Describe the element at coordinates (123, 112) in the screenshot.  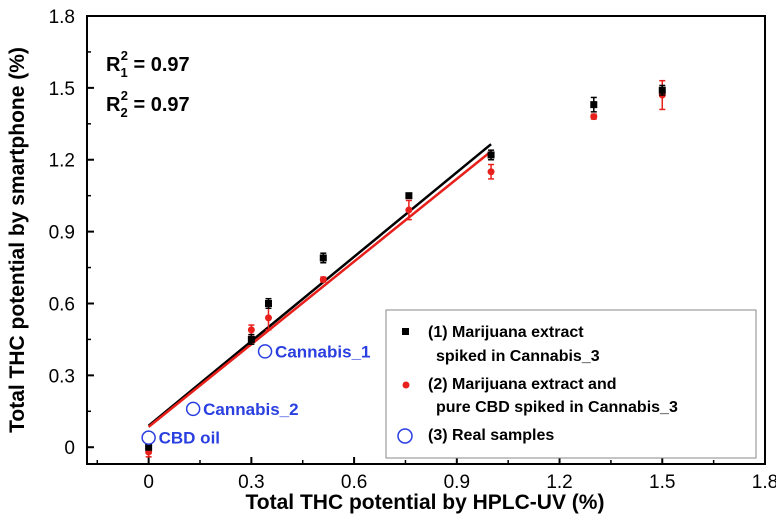
I see `r2-sub: 2` at that location.